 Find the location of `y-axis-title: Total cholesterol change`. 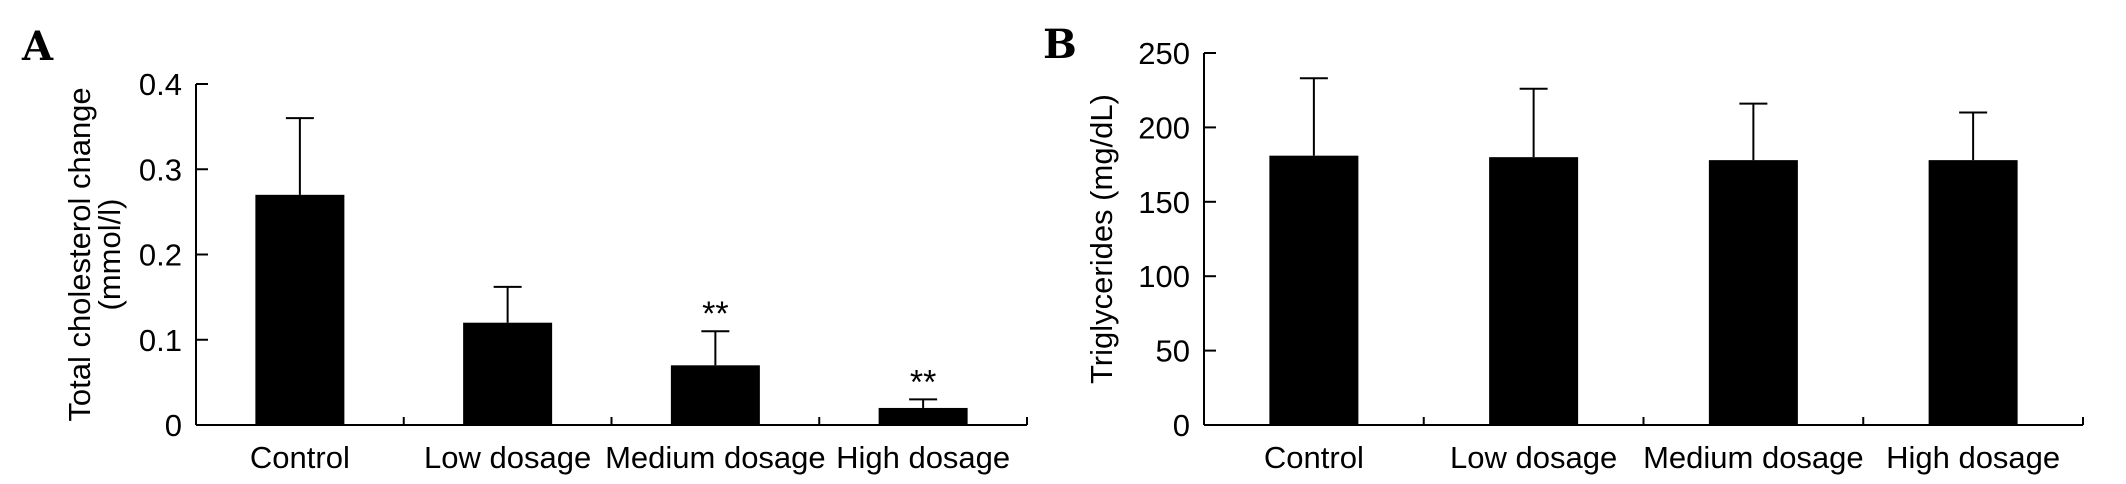

y-axis-title: Total cholesterol change is located at coordinates (79, 254).